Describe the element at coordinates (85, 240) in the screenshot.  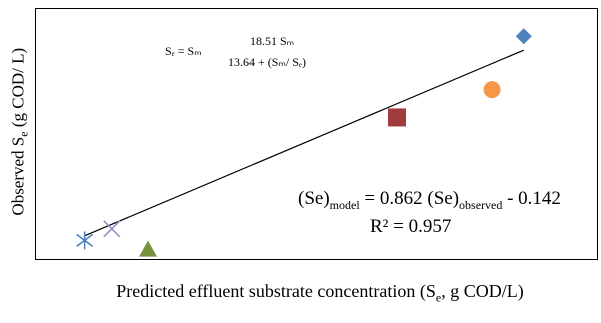
I see `data-point-star` at that location.